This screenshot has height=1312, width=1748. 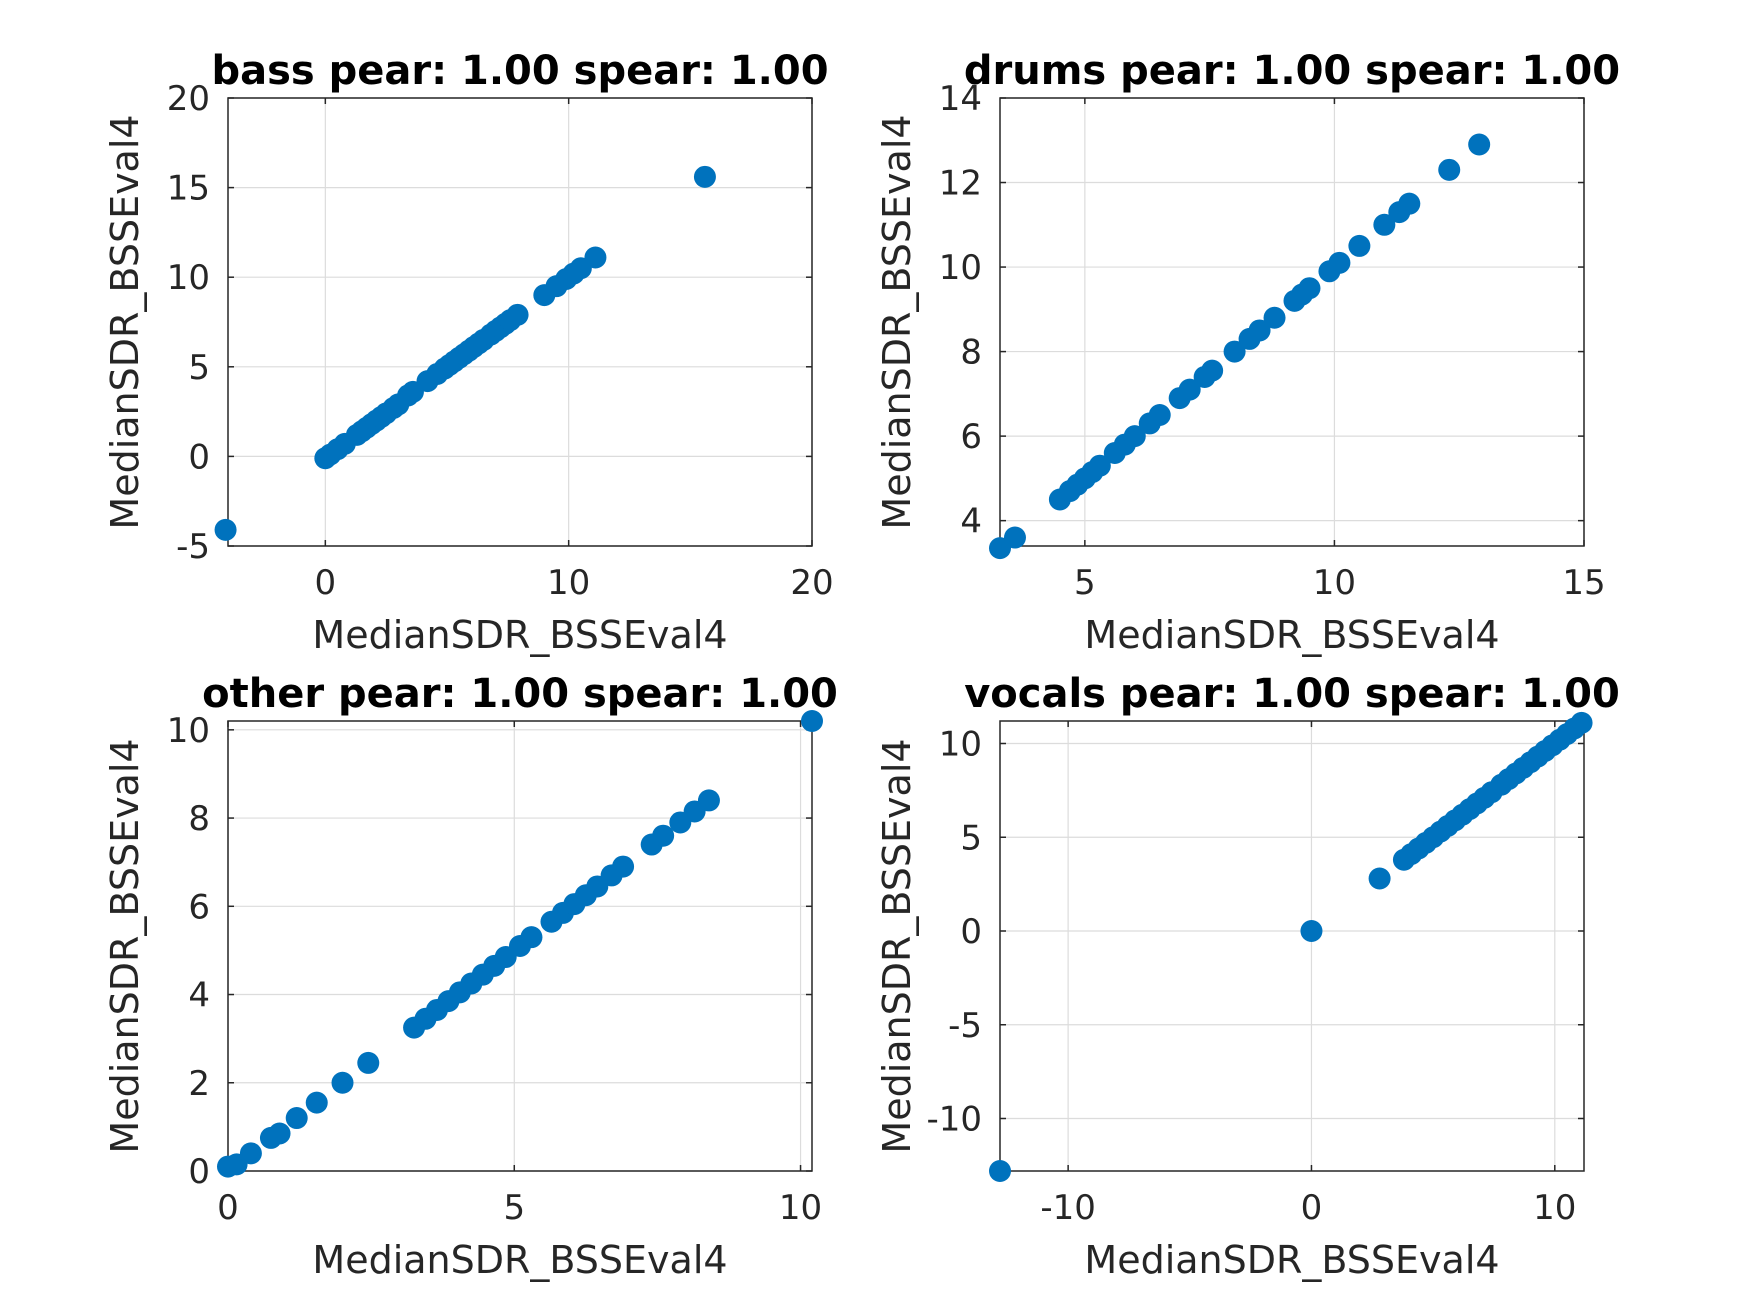 What do you see at coordinates (199, 907) in the screenshot?
I see `other-y-tick-label: 6` at bounding box center [199, 907].